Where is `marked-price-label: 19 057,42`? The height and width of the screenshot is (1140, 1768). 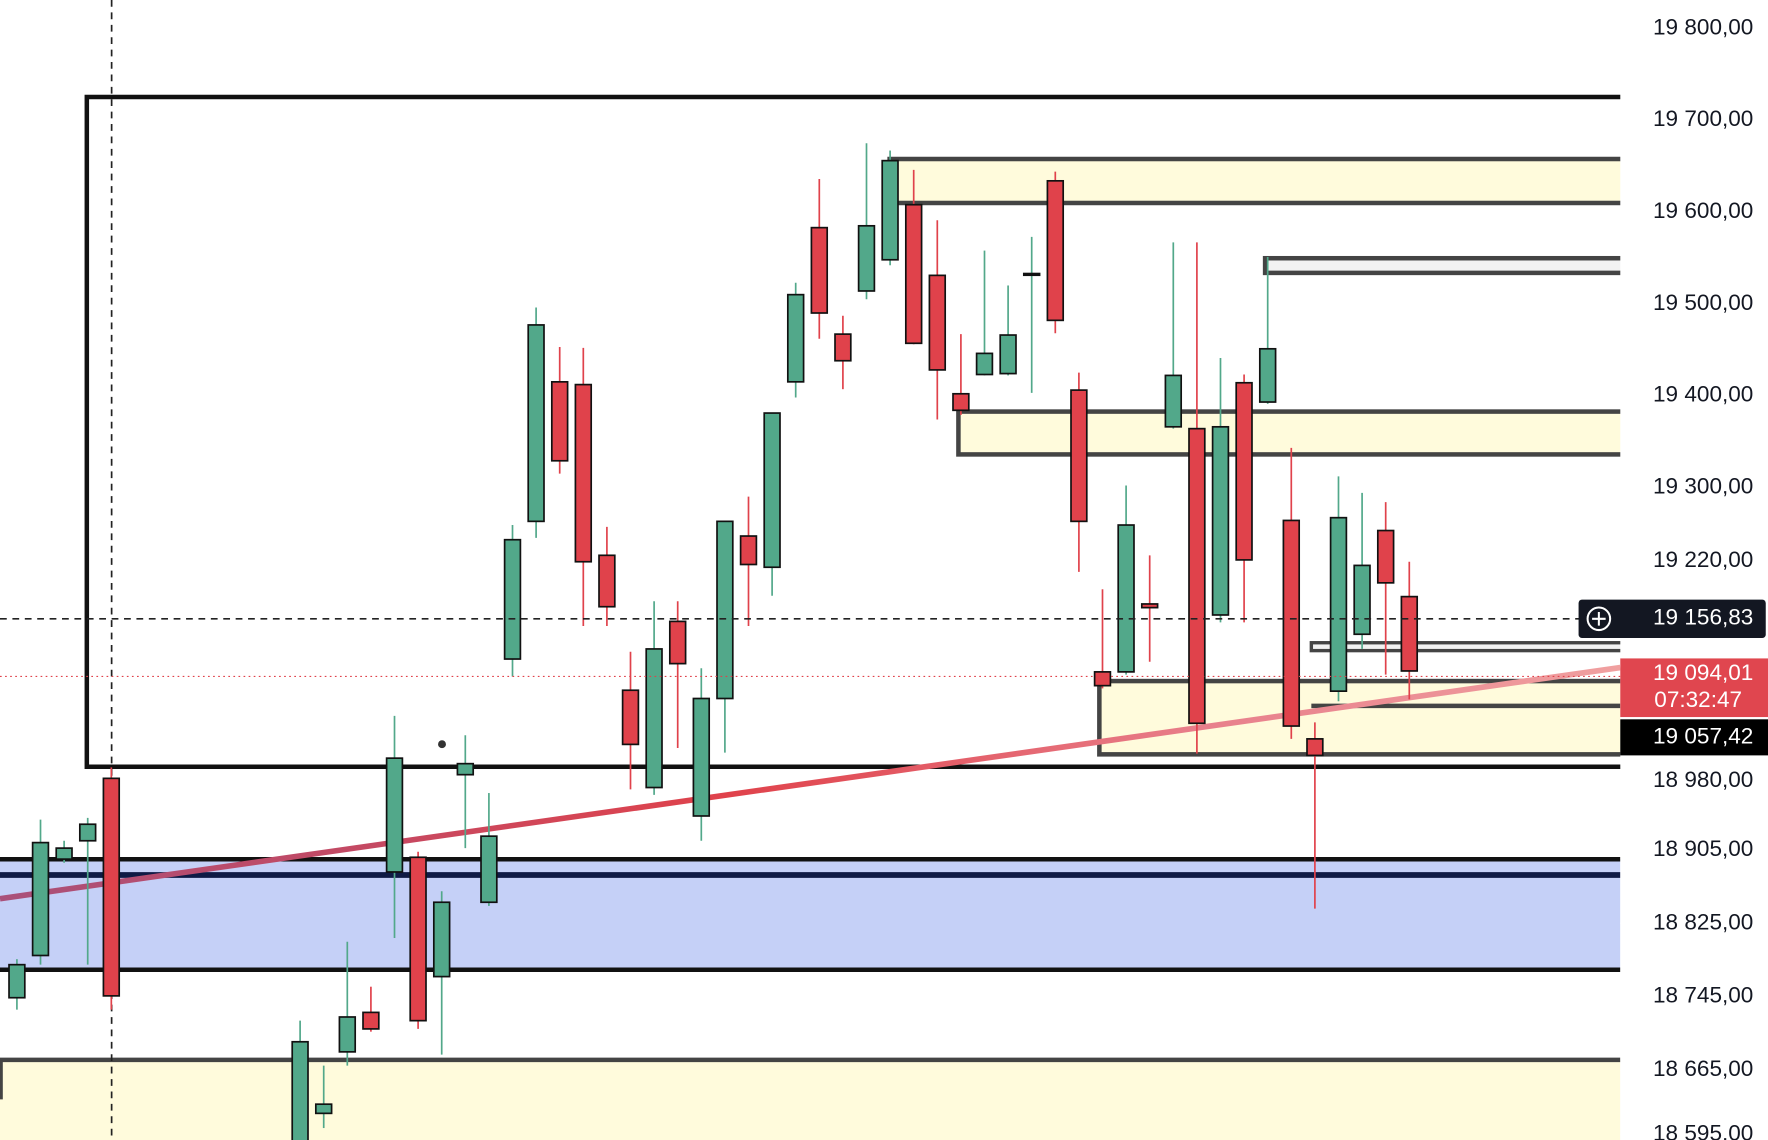 marked-price-label: 19 057,42 is located at coordinates (1703, 735).